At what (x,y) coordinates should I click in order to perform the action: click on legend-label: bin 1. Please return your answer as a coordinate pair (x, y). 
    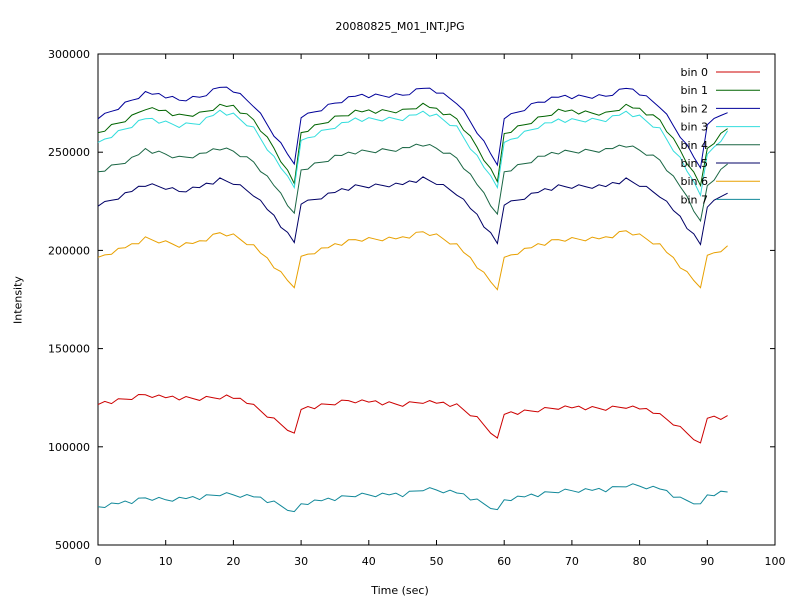
    Looking at the image, I should click on (694, 90).